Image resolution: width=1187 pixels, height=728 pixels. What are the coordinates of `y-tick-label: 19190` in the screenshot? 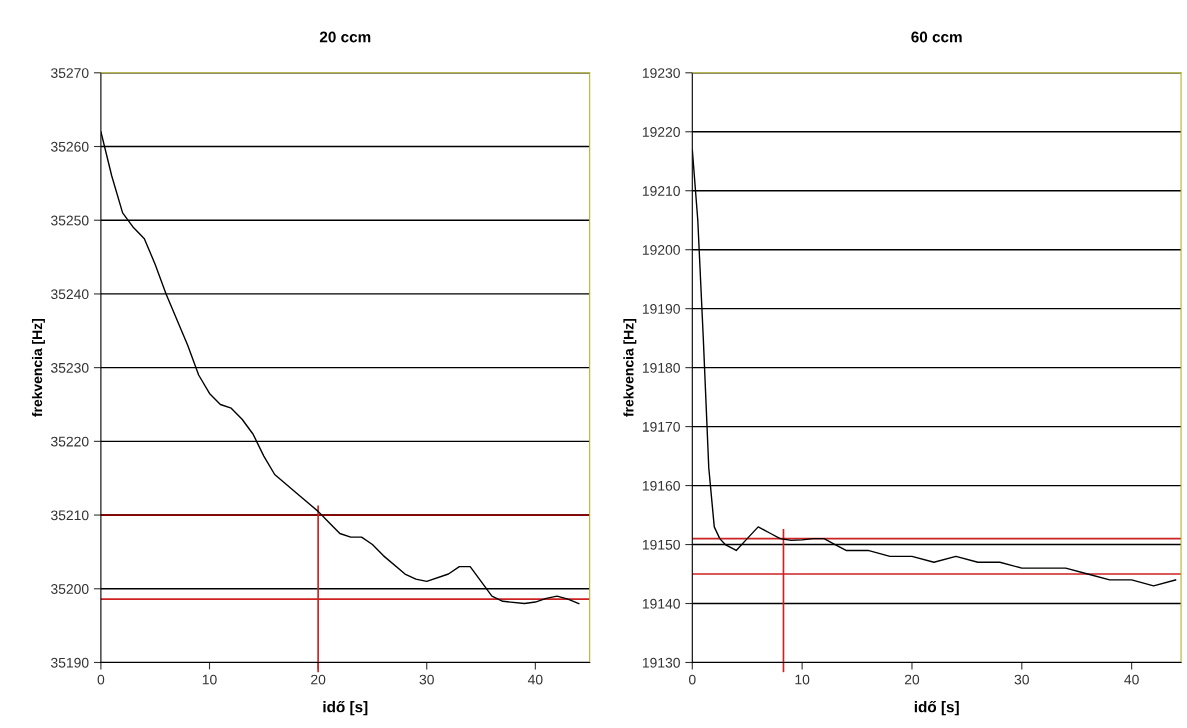 It's located at (661, 309).